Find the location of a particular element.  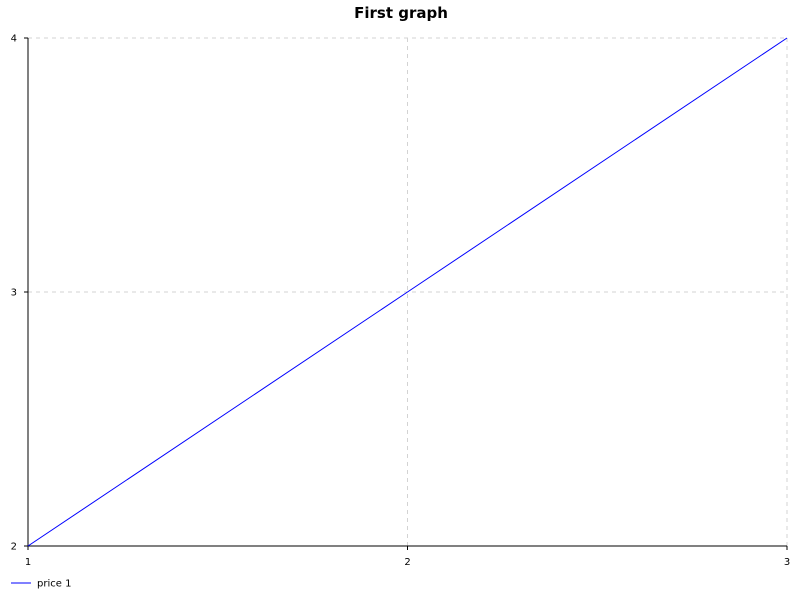

x-tick-label: 3 is located at coordinates (787, 562).